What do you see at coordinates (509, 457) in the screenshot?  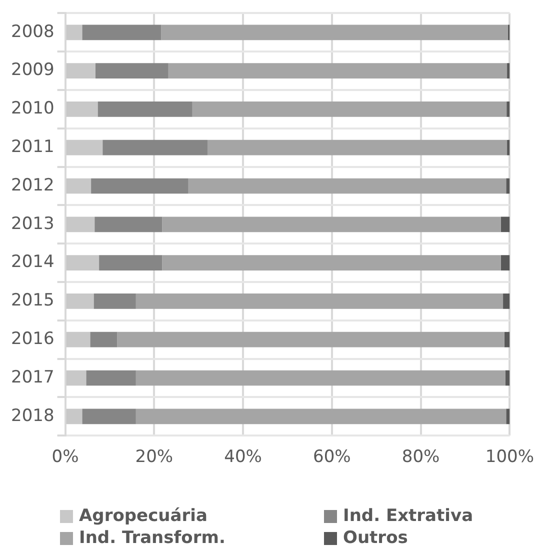 I see `x-tick-label: 100%` at bounding box center [509, 457].